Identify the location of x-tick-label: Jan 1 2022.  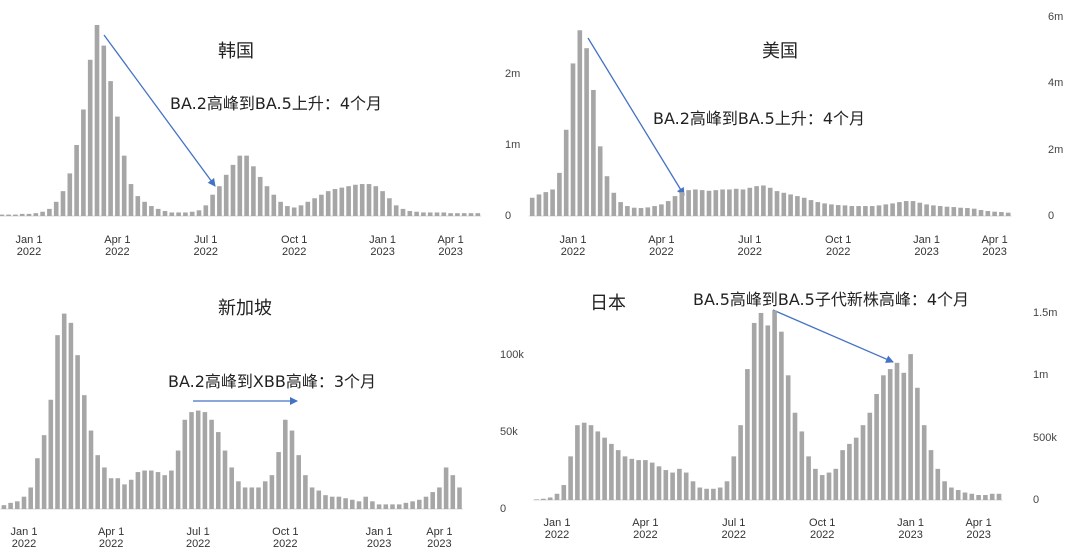
(29, 246).